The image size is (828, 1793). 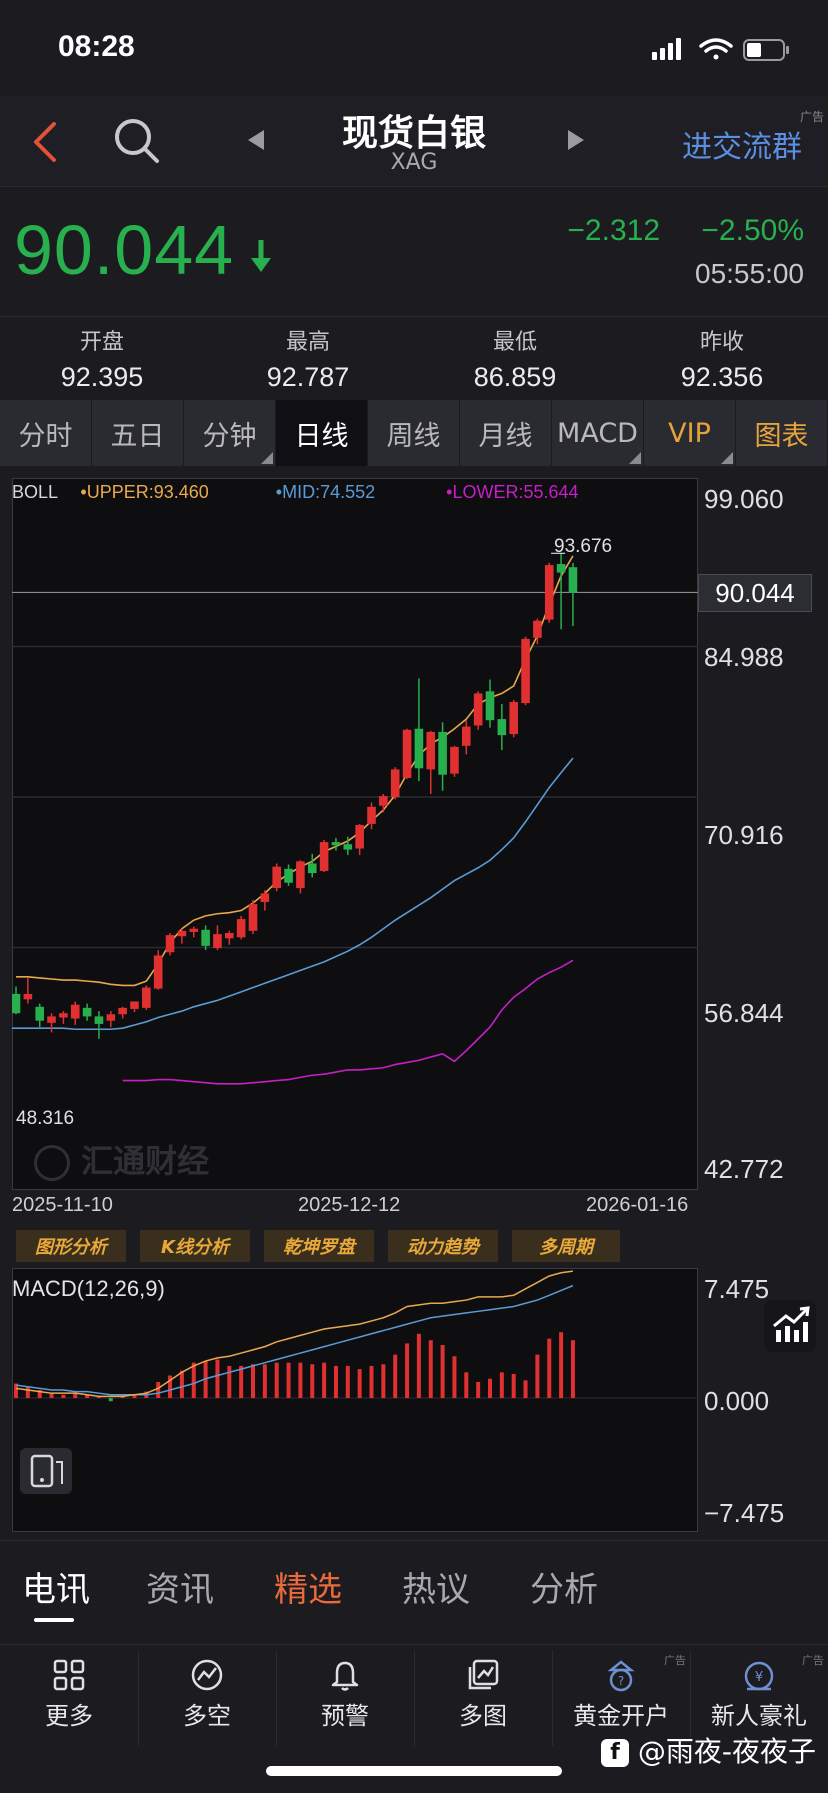 What do you see at coordinates (195, 1246) in the screenshot?
I see `tool-kline-analysis-button: K线分析` at bounding box center [195, 1246].